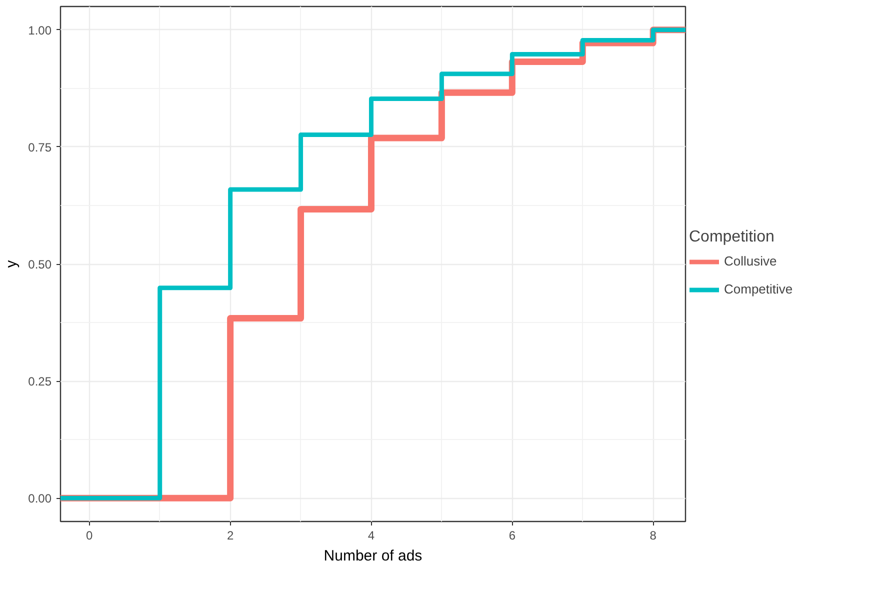 The image size is (878, 590). What do you see at coordinates (732, 237) in the screenshot?
I see `legend-title: Competition` at bounding box center [732, 237].